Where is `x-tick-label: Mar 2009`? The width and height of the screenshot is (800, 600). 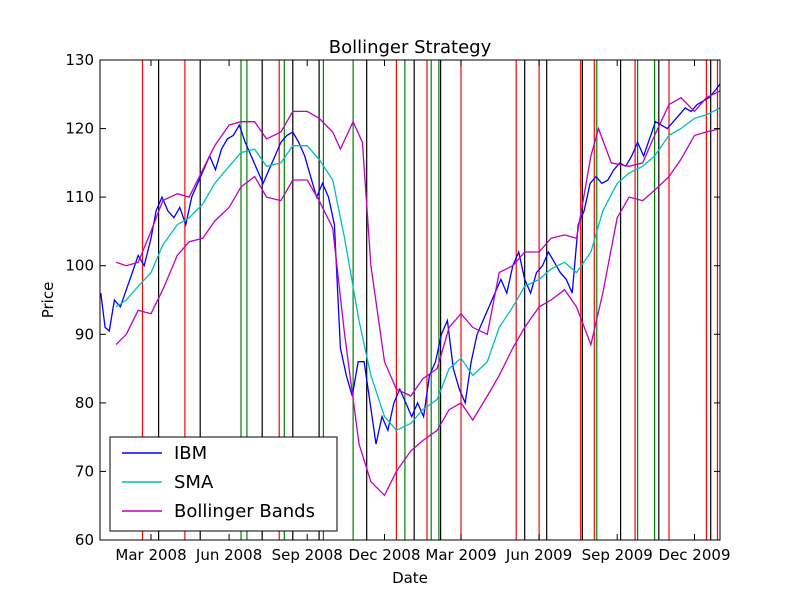
x-tick-label: Mar 2009 is located at coordinates (460, 555).